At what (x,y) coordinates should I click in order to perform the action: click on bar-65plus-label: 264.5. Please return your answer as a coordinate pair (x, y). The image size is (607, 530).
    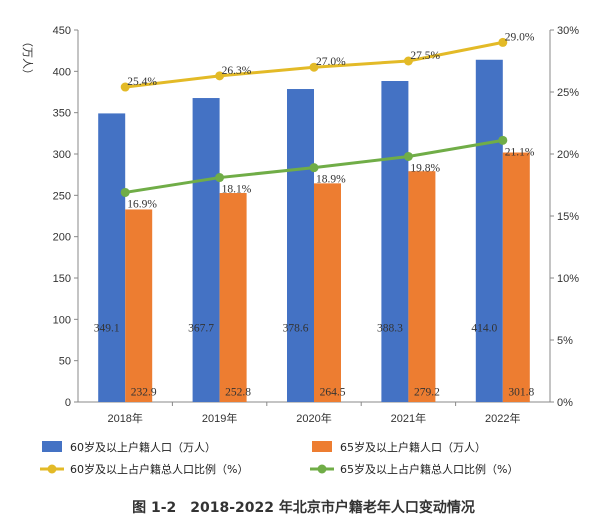
    Looking at the image, I should click on (333, 392).